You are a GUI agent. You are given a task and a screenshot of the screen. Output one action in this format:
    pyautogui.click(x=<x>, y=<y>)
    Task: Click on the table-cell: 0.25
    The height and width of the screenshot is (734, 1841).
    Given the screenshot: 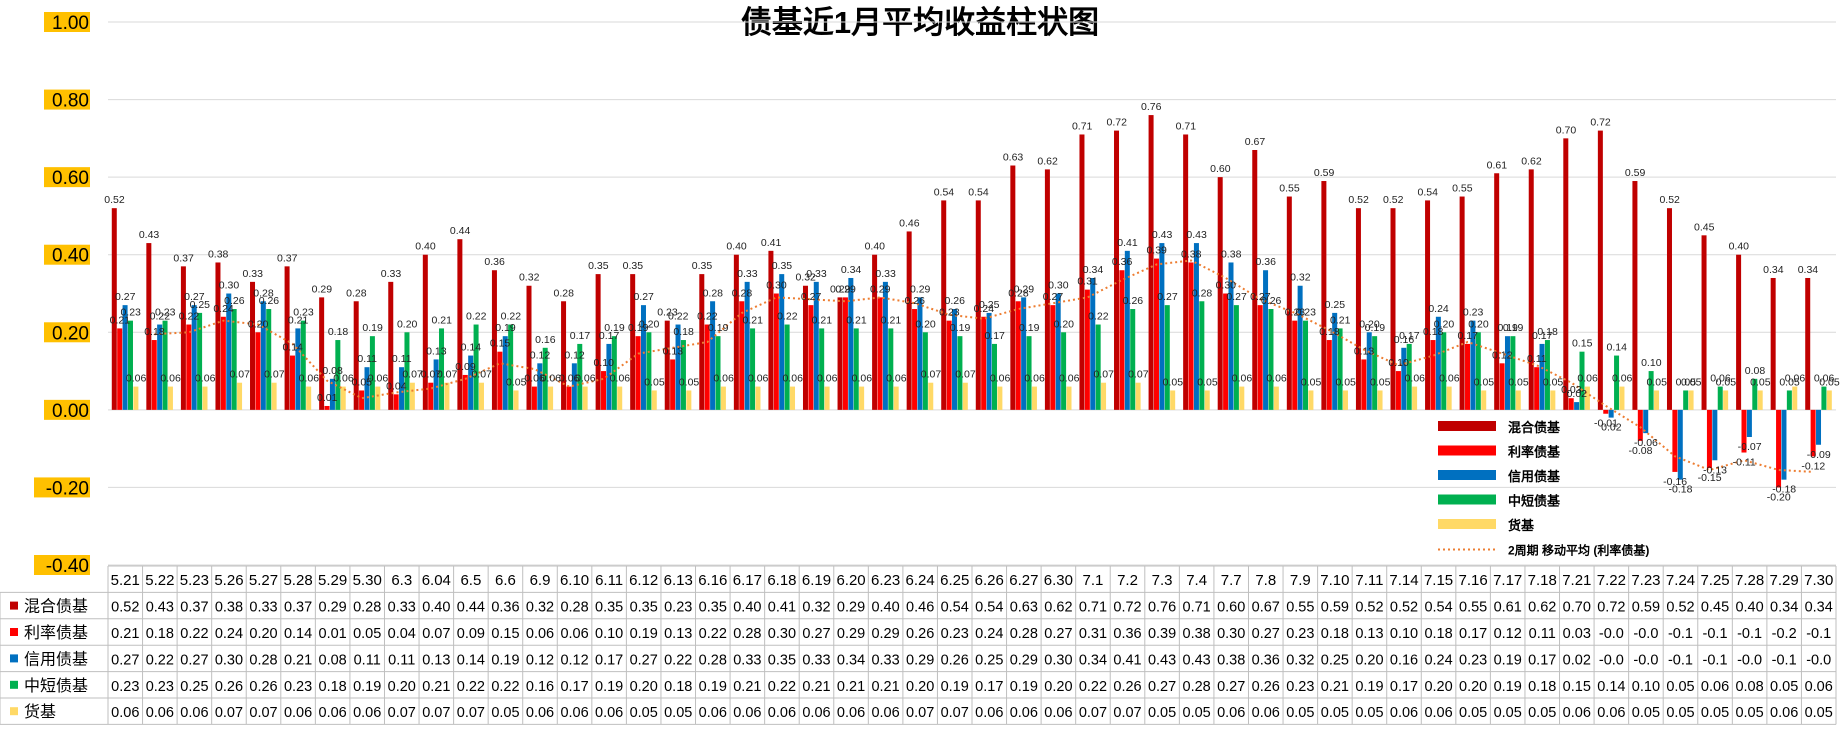 What is the action you would take?
    pyautogui.click(x=1335, y=660)
    